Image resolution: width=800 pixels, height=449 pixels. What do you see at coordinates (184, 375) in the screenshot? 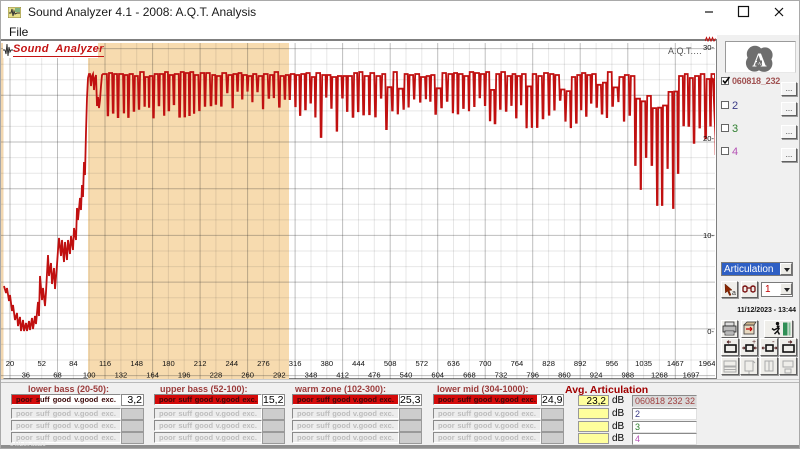
I see `svg-text: 196` at bounding box center [184, 375].